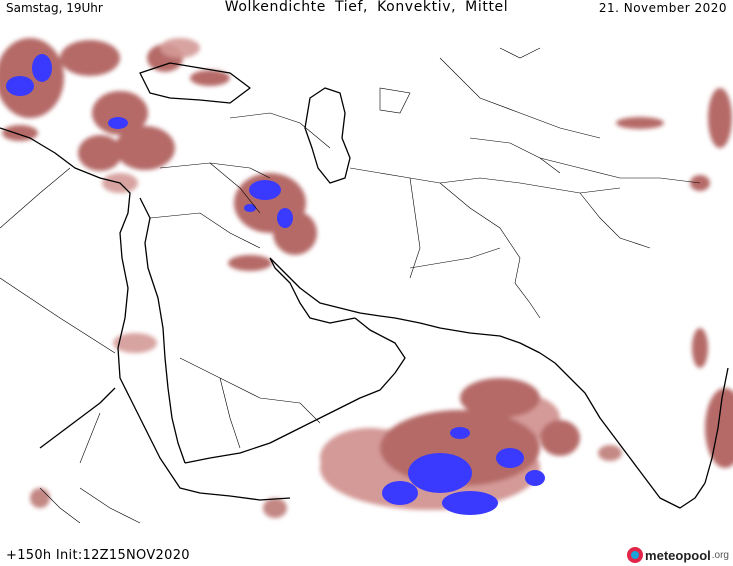 Image resolution: width=733 pixels, height=566 pixels. What do you see at coordinates (54, 8) in the screenshot?
I see `forecast-day-time: Samstag, 19Uhr` at bounding box center [54, 8].